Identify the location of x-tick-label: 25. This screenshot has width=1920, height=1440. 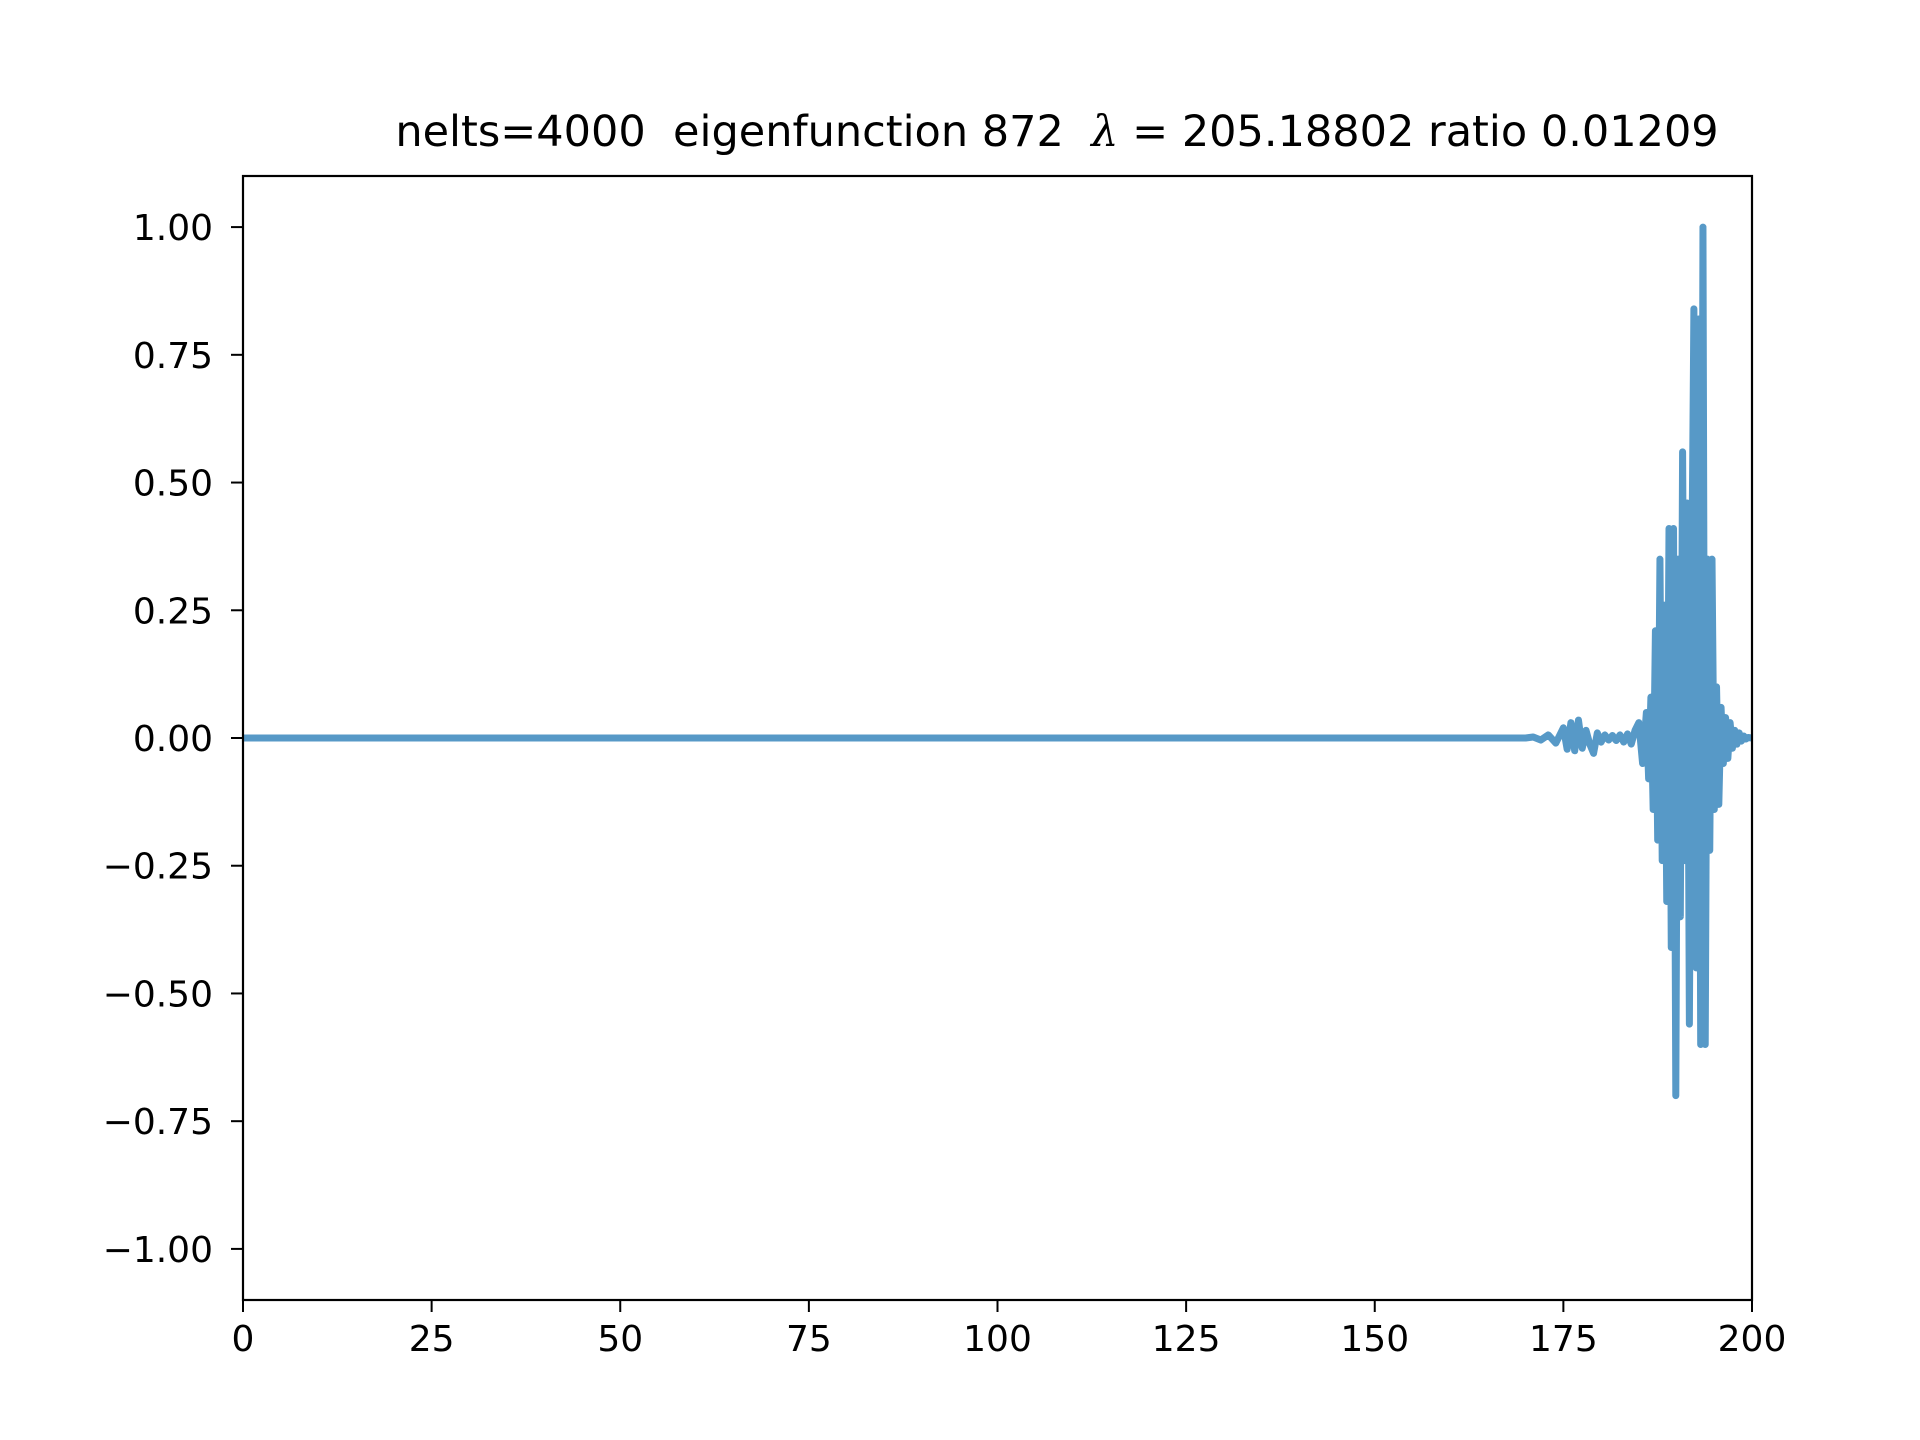
(432, 1339).